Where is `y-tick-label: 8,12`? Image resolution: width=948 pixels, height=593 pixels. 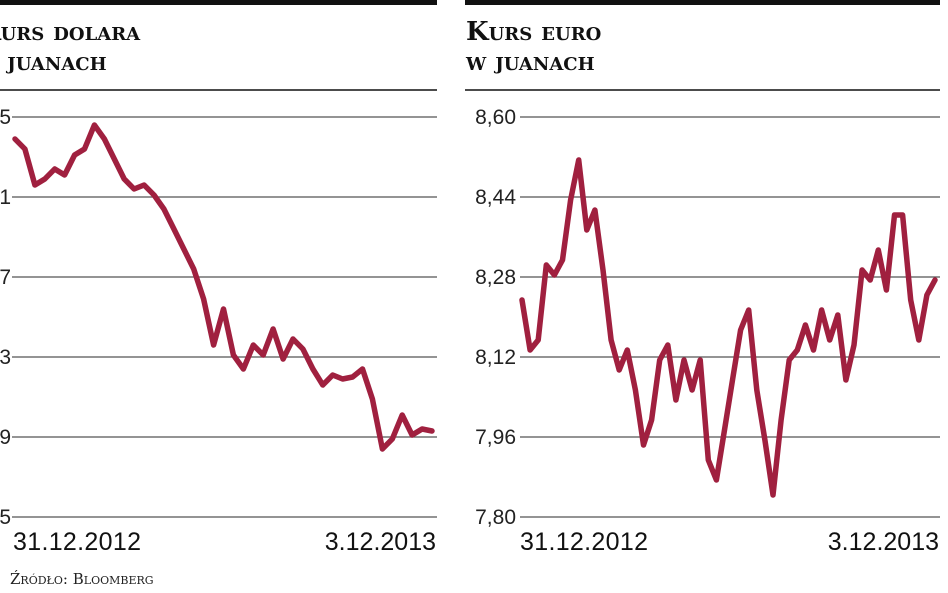 y-tick-label: 8,12 is located at coordinates (495, 357).